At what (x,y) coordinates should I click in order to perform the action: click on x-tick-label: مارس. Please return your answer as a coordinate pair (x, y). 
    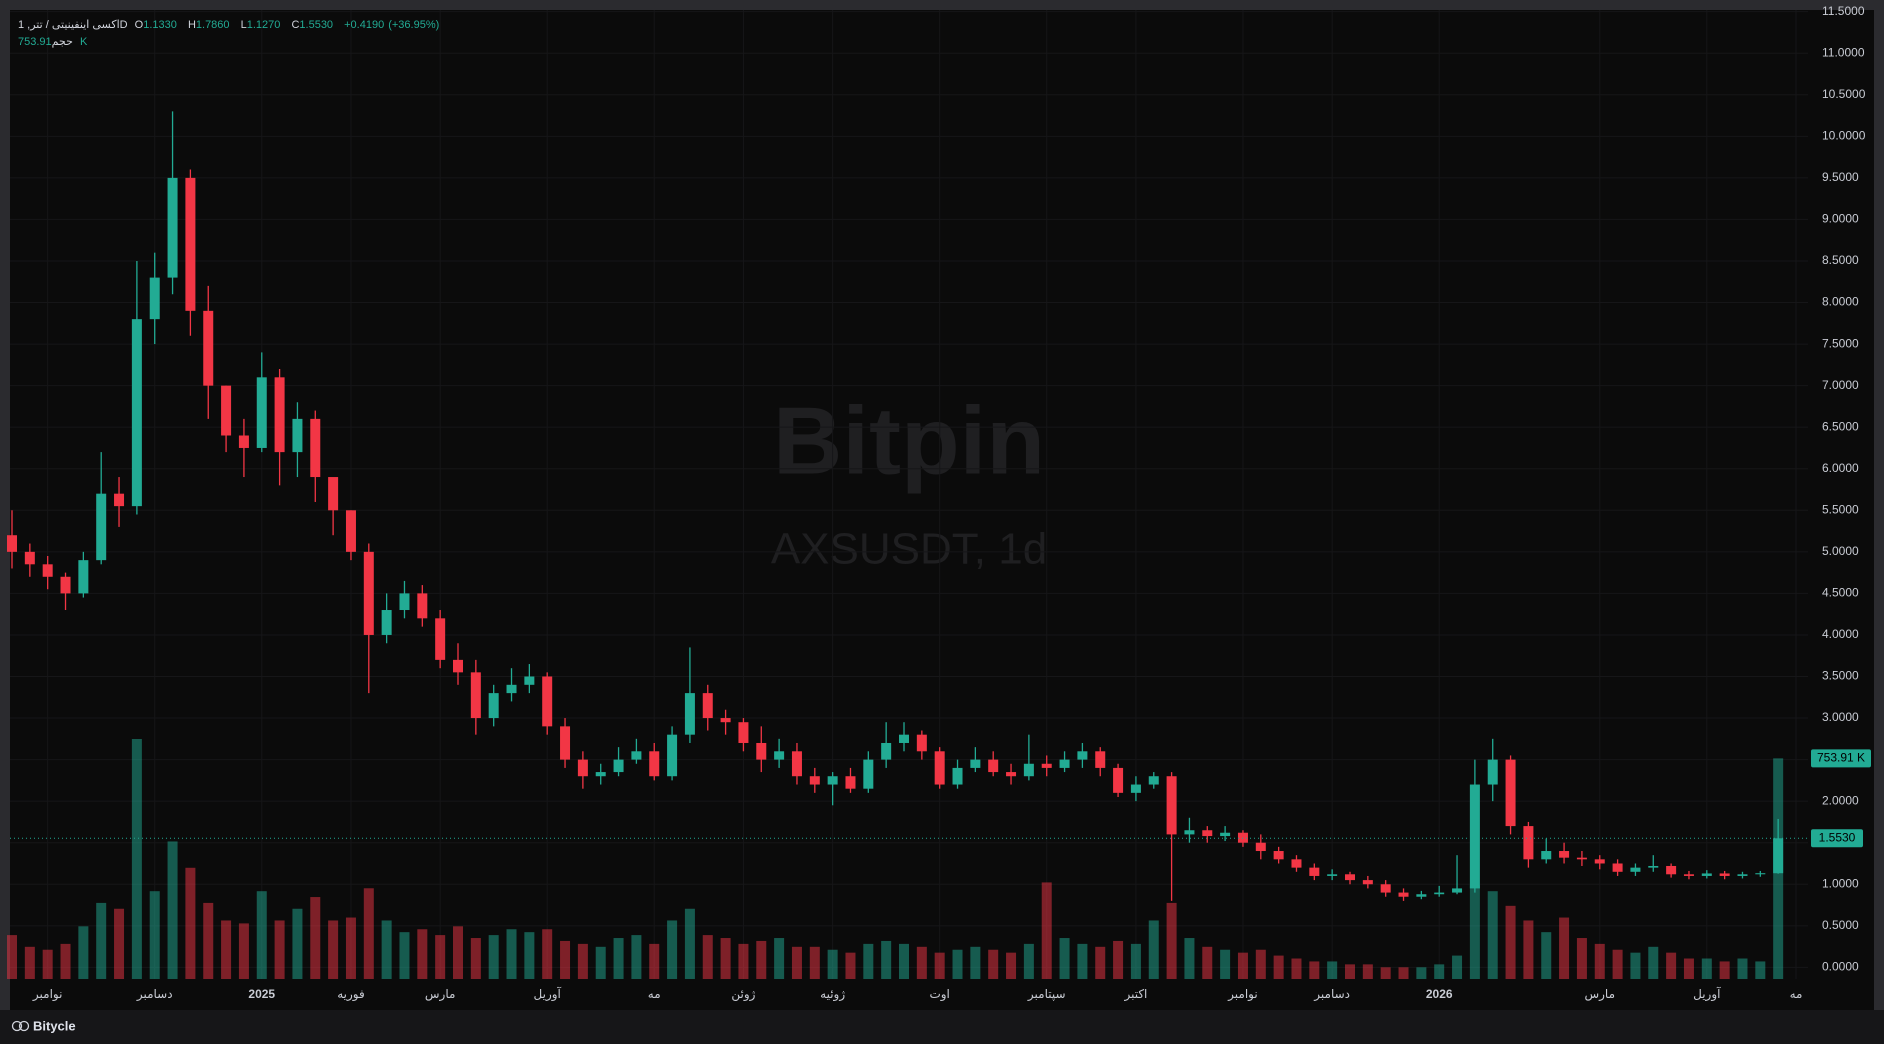
    Looking at the image, I should click on (440, 994).